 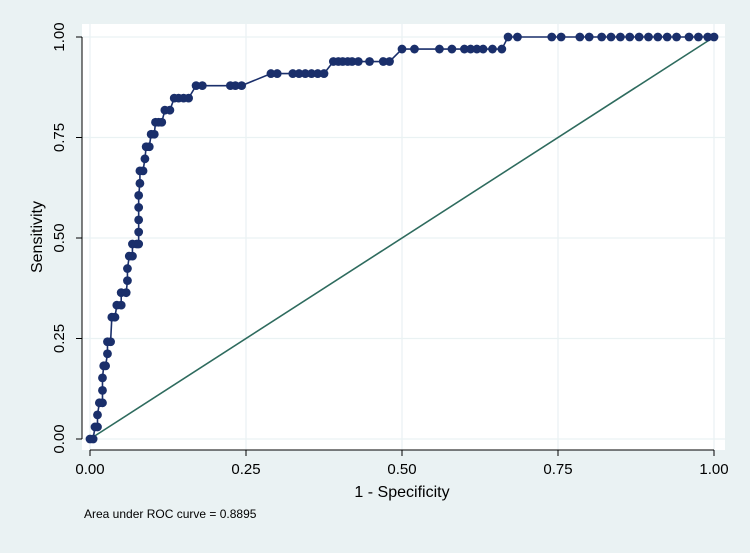 I want to click on x-tick-label: 1.00, so click(x=713, y=469).